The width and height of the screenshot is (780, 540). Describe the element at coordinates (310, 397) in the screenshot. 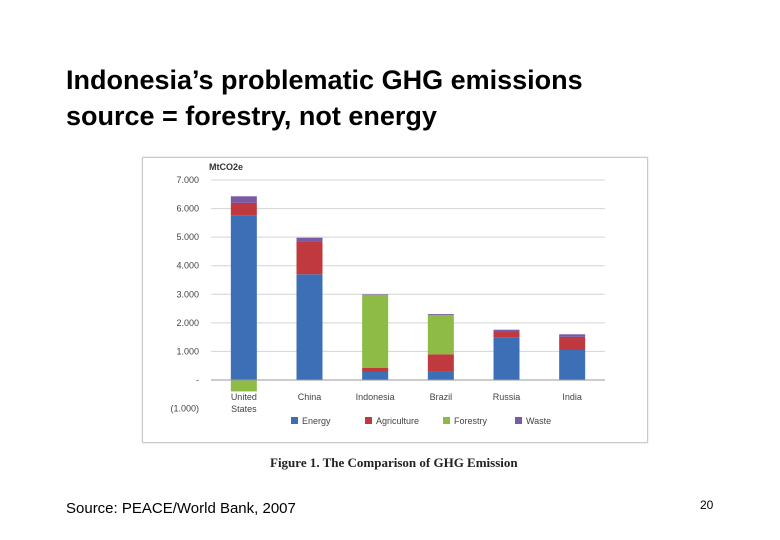

I see `x-tick-label: China` at that location.